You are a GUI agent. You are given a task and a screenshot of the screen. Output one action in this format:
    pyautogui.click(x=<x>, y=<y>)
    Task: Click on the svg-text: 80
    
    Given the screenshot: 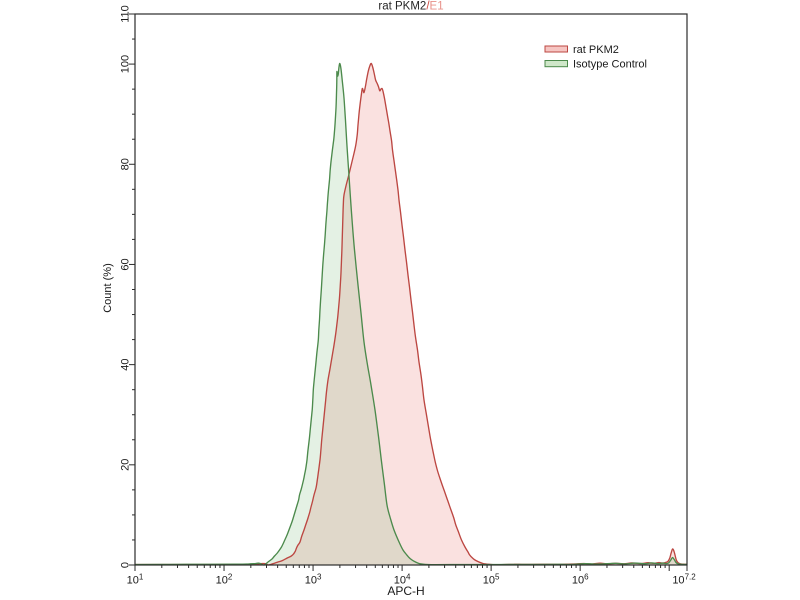 What is the action you would take?
    pyautogui.click(x=126, y=164)
    